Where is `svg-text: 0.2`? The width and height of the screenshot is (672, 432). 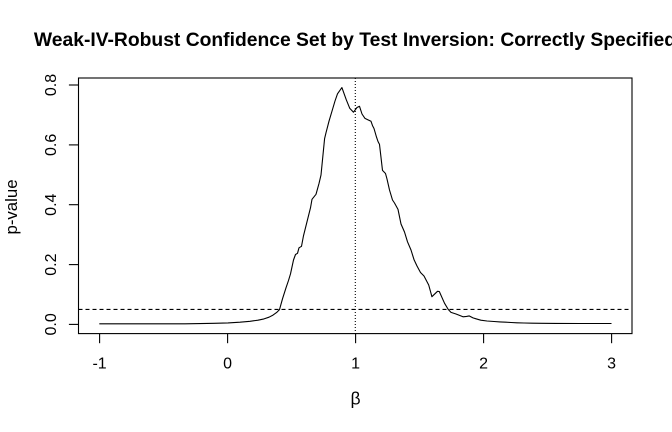 svg-text: 0.2 is located at coordinates (51, 264).